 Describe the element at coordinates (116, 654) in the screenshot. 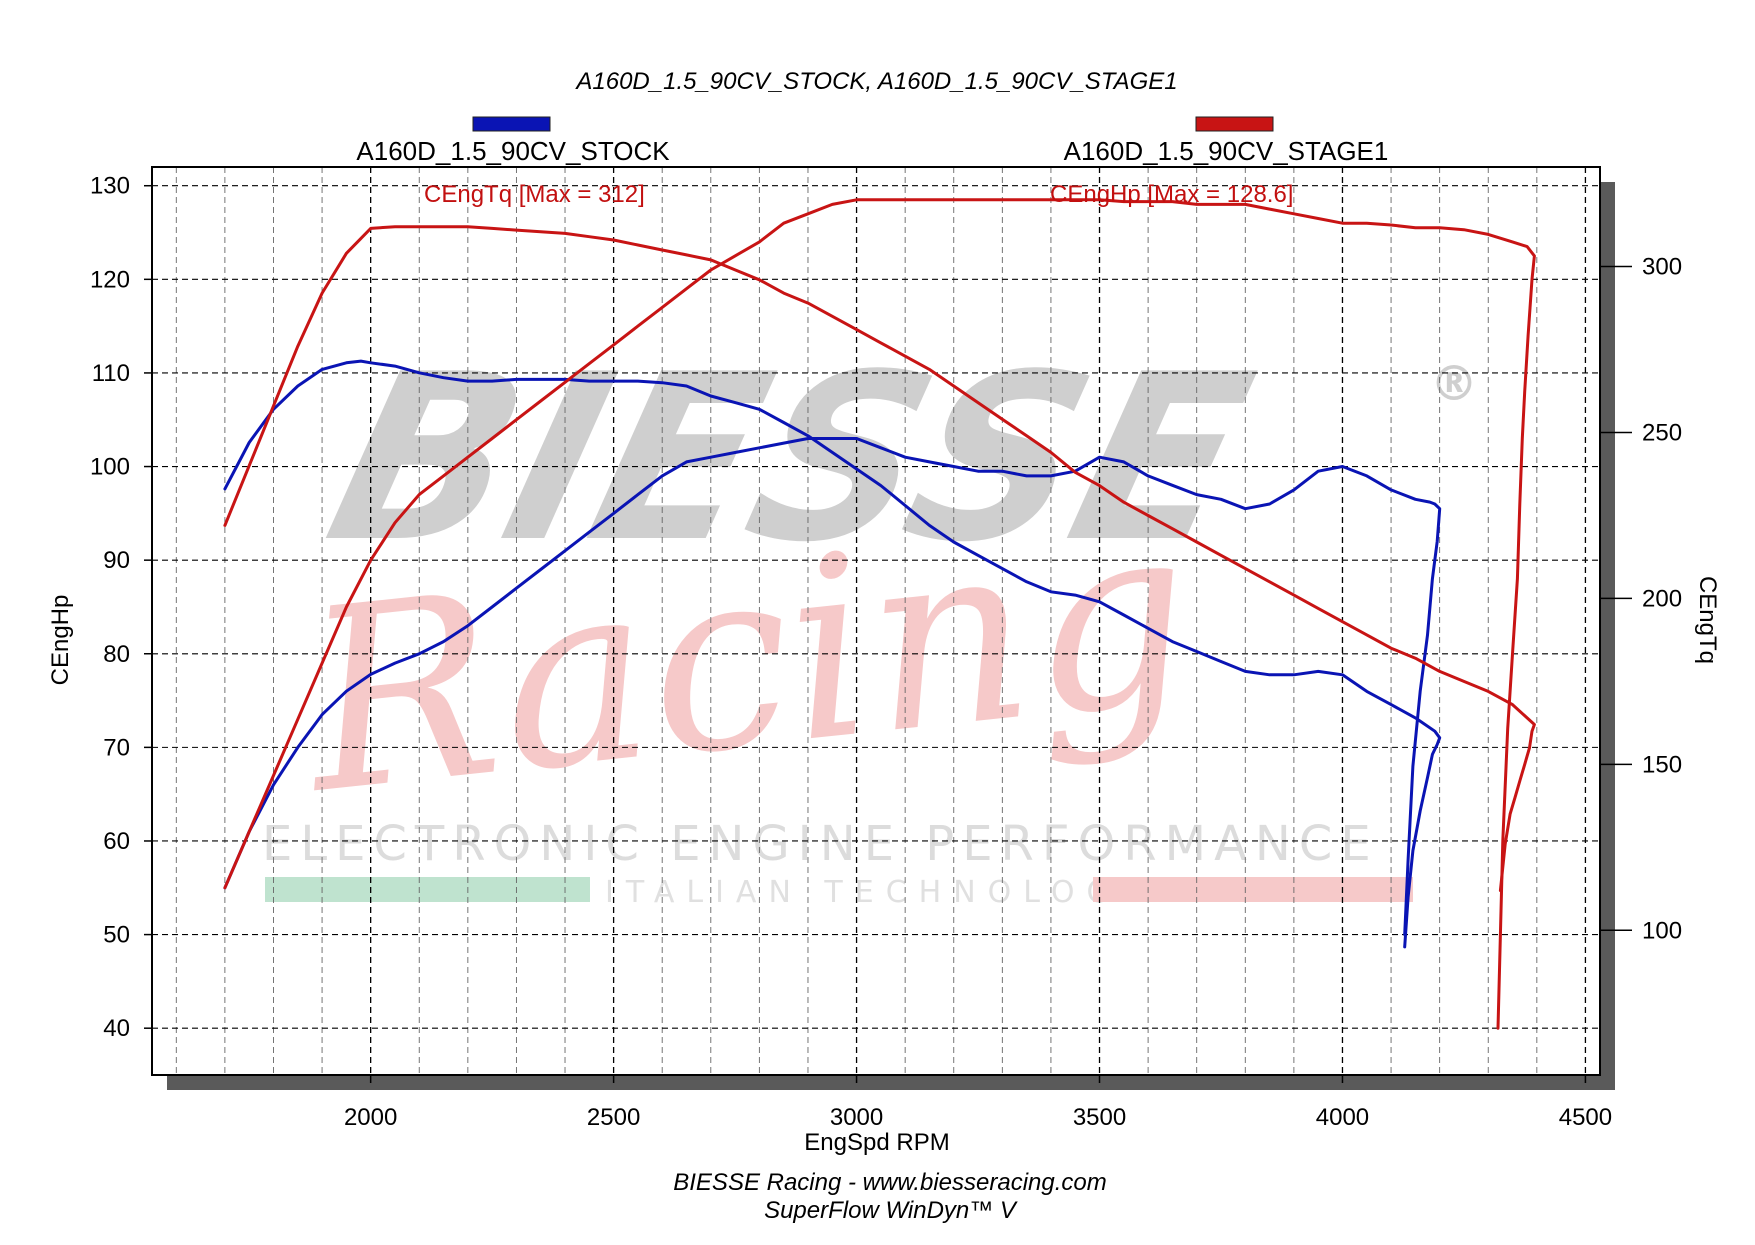

I see `left-y-tick-label: 80` at that location.